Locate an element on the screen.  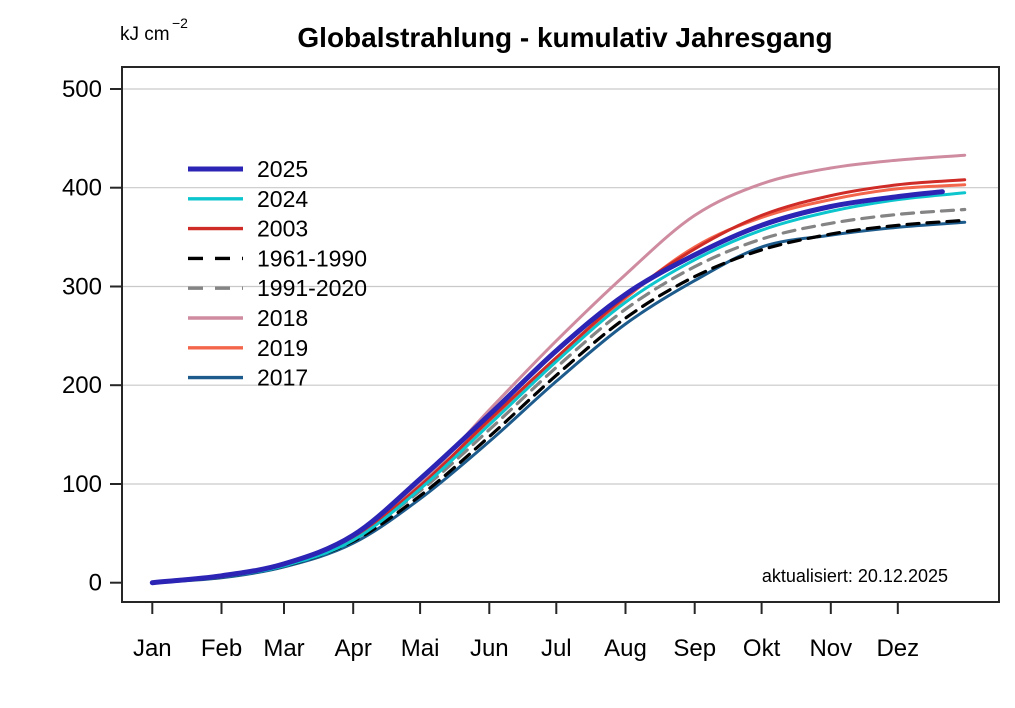
x-tick-label-Aug: Aug is located at coordinates (625, 648).